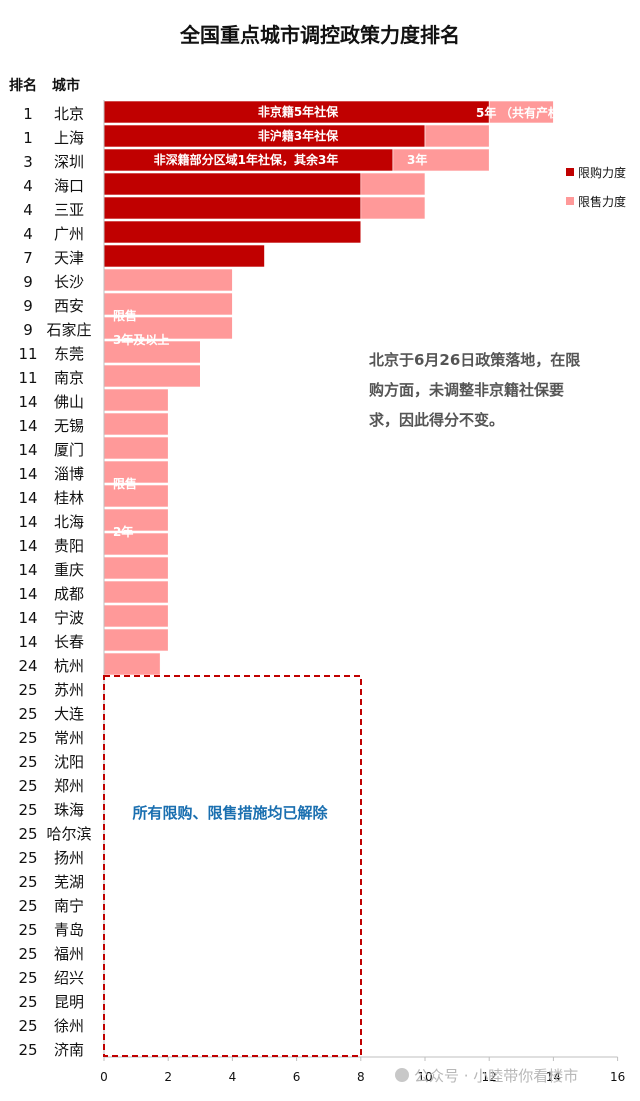 The height and width of the screenshot is (1101, 640). What do you see at coordinates (69, 546) in the screenshot?
I see `city-label: 贵阳` at bounding box center [69, 546].